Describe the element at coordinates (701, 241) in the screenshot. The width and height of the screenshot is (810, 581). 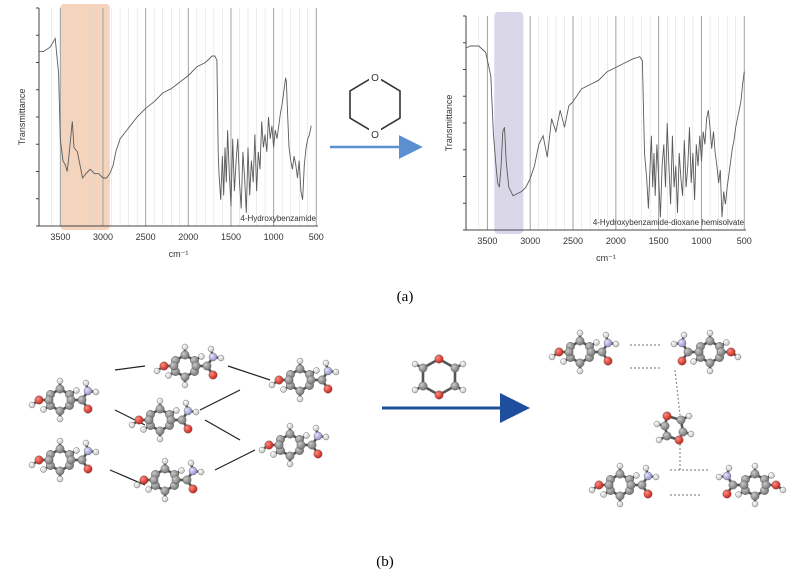
I see `x-tick-label: 1000` at that location.